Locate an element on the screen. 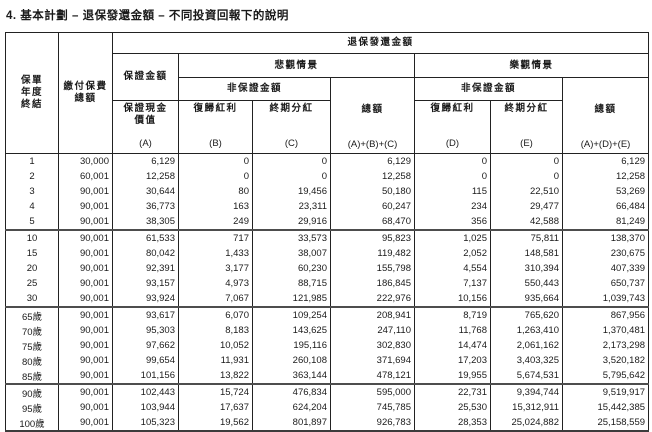 The width and height of the screenshot is (652, 432). value-cell: 15,312,911 is located at coordinates (526, 407).